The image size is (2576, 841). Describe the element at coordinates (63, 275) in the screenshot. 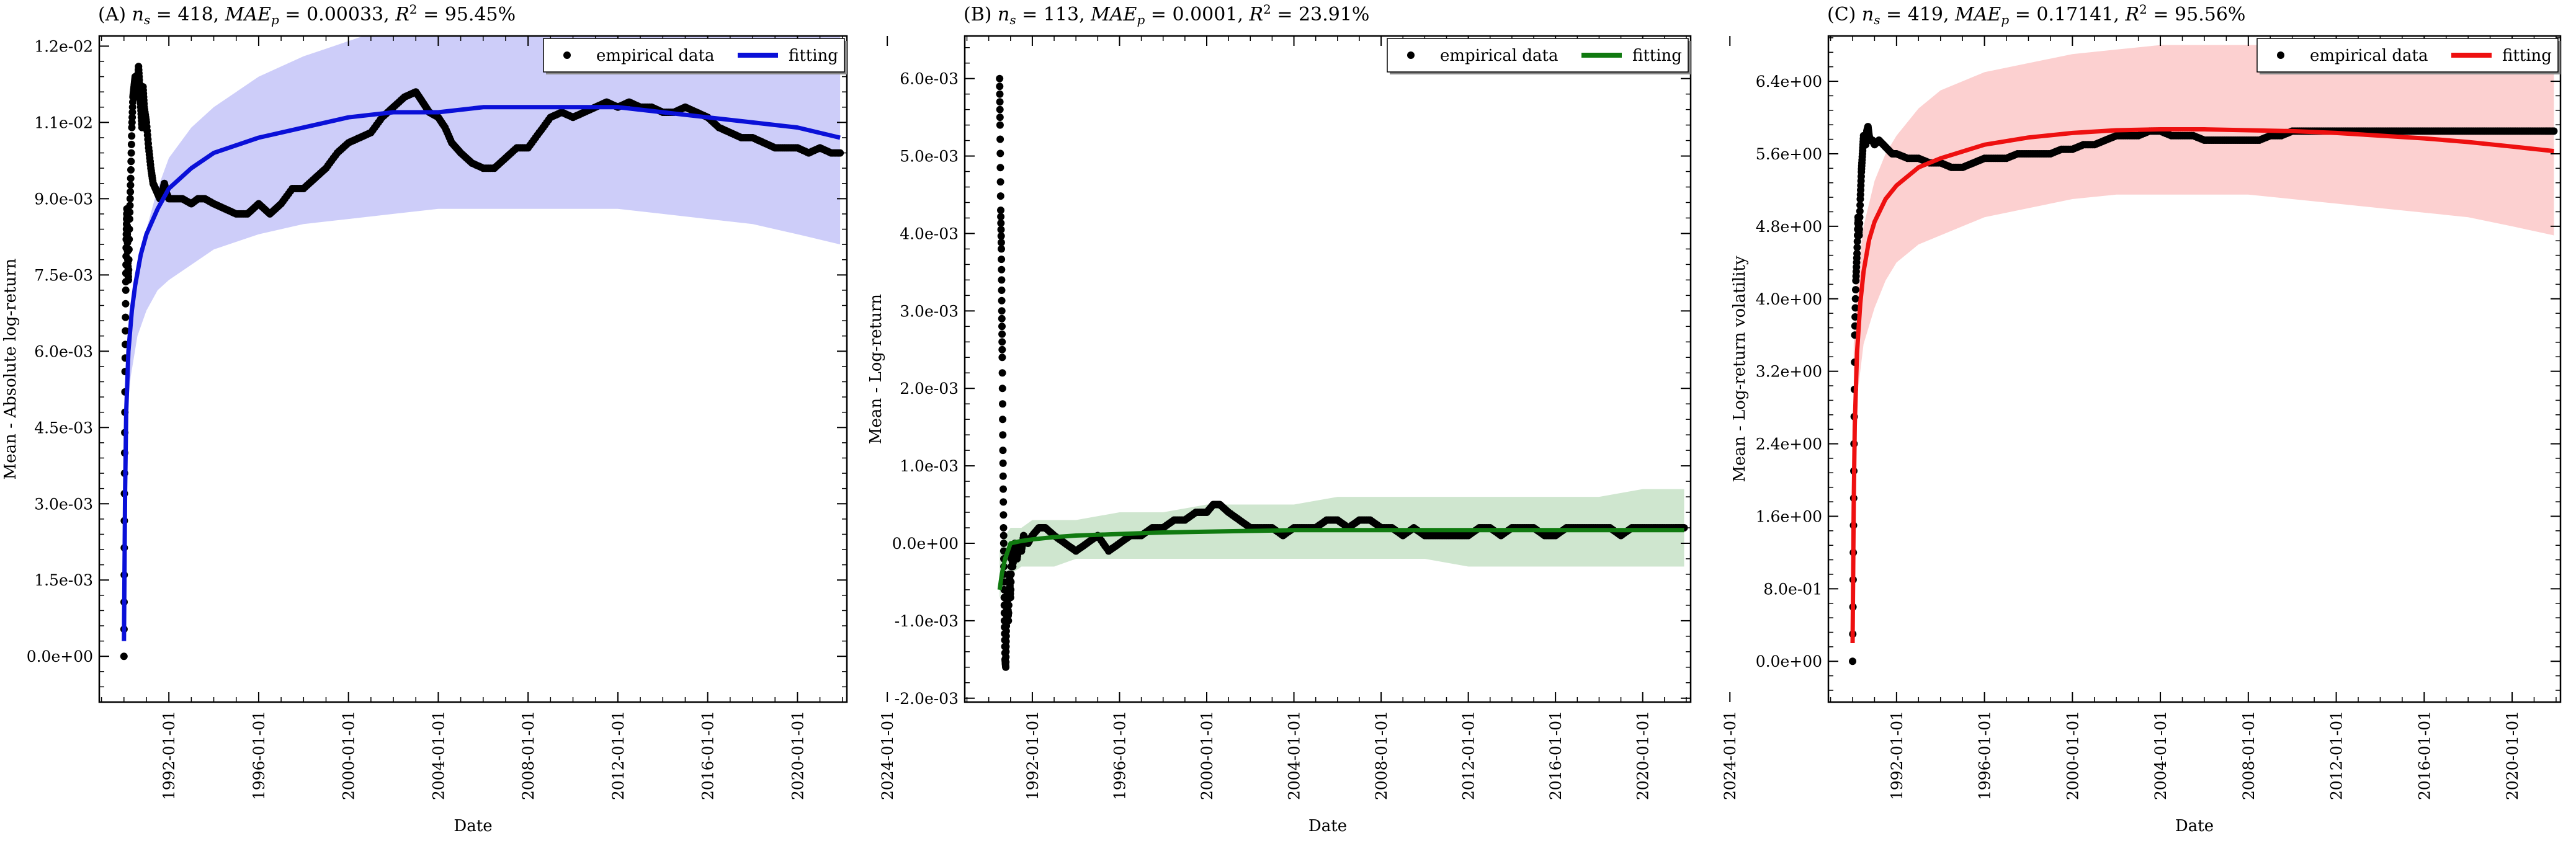

I see `y-tick-label: 7.5e-03` at that location.